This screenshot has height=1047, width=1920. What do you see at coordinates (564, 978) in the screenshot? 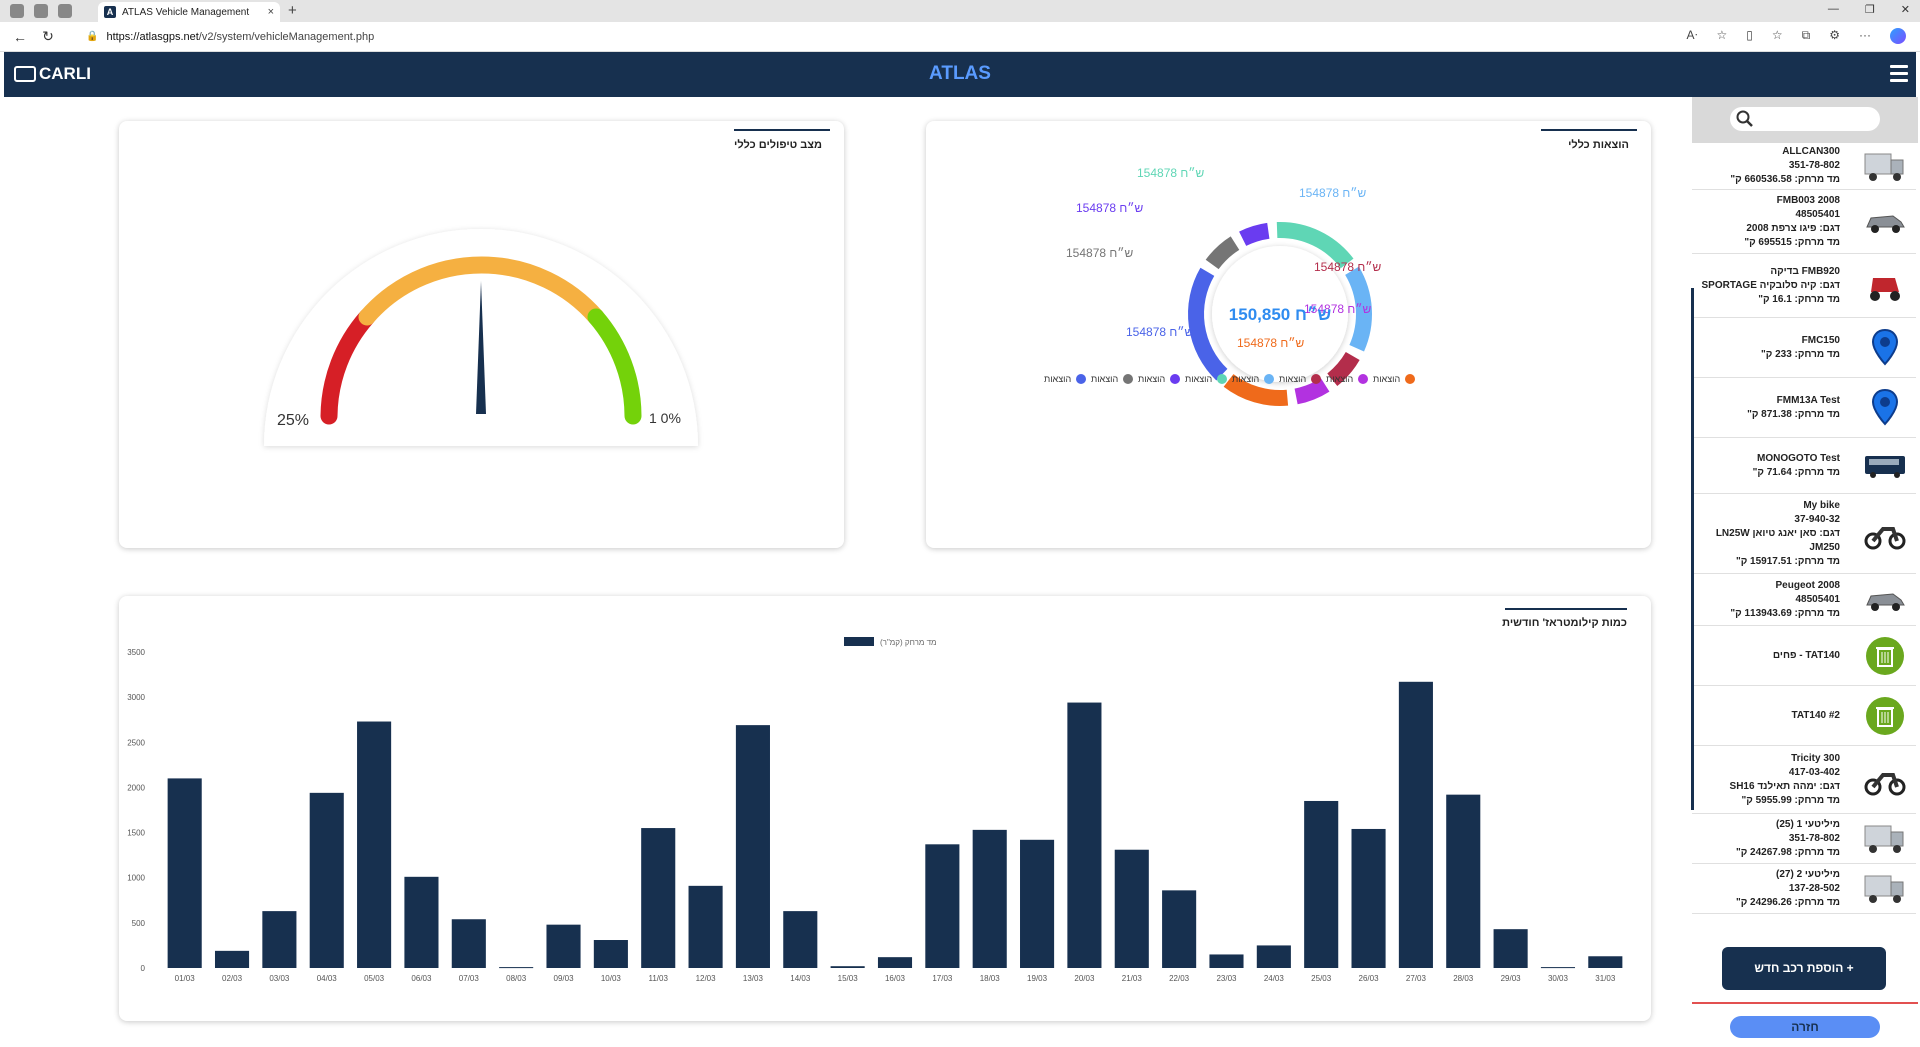
I see `x-tick-label: 09/03` at bounding box center [564, 978].